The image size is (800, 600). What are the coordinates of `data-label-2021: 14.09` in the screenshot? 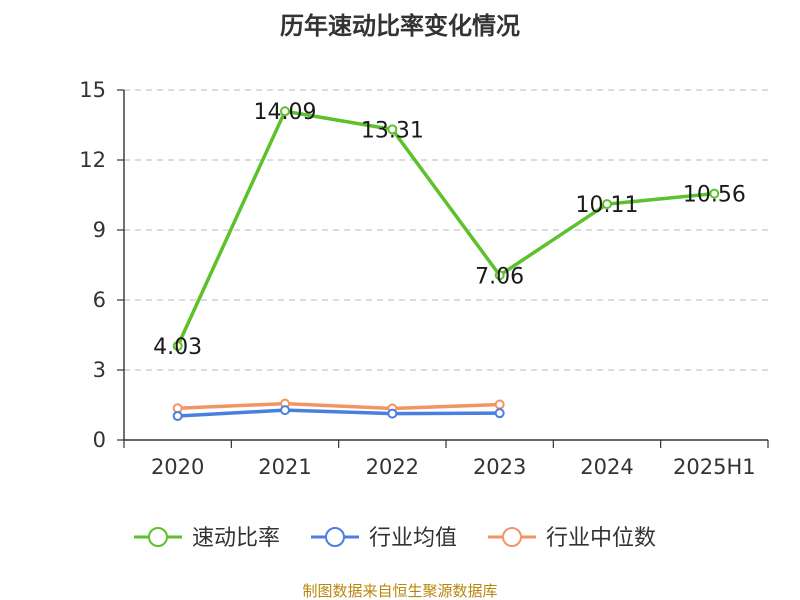 It's located at (285, 112).